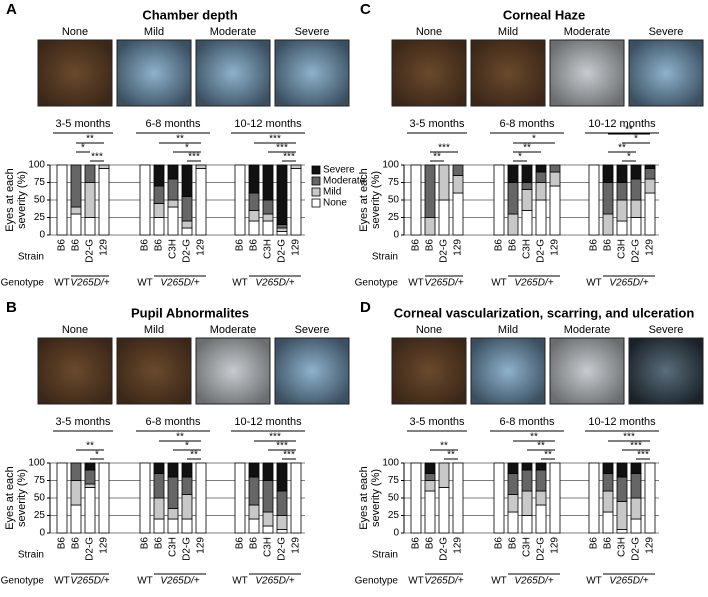 This screenshot has width=708, height=597. What do you see at coordinates (154, 32) in the screenshot?
I see `photo-label: Mild` at bounding box center [154, 32].